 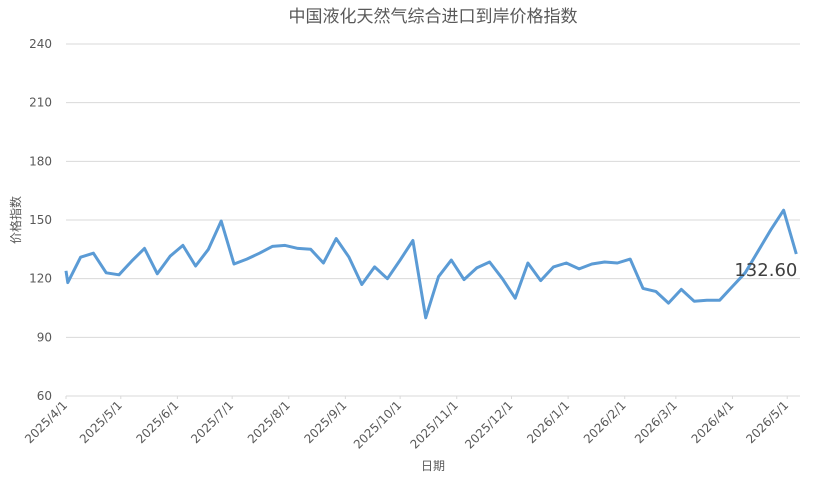 I want to click on x-tick-label: 2025/10/1, so click(x=377, y=424).